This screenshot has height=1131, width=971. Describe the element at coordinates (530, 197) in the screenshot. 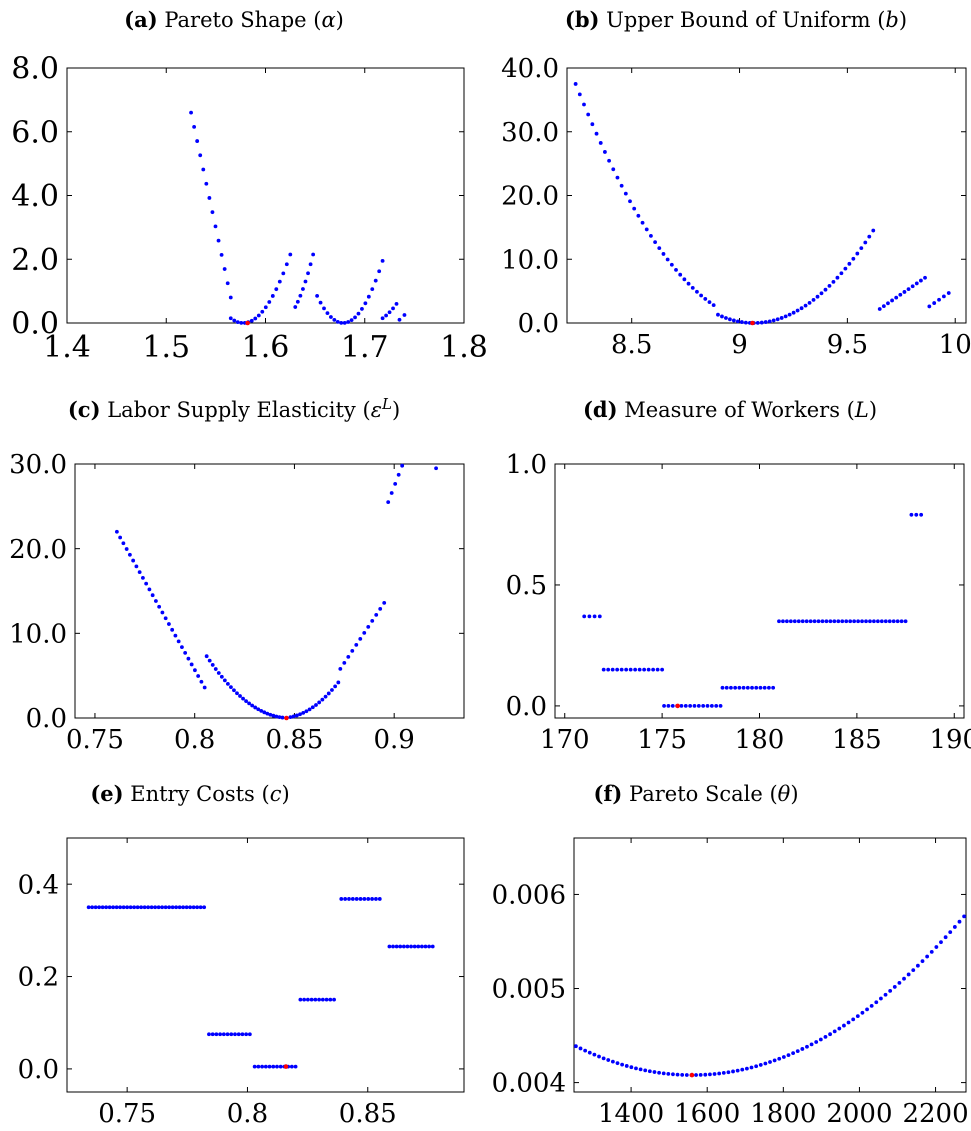

I see `panel-b-ytick-label: 20.0` at that location.